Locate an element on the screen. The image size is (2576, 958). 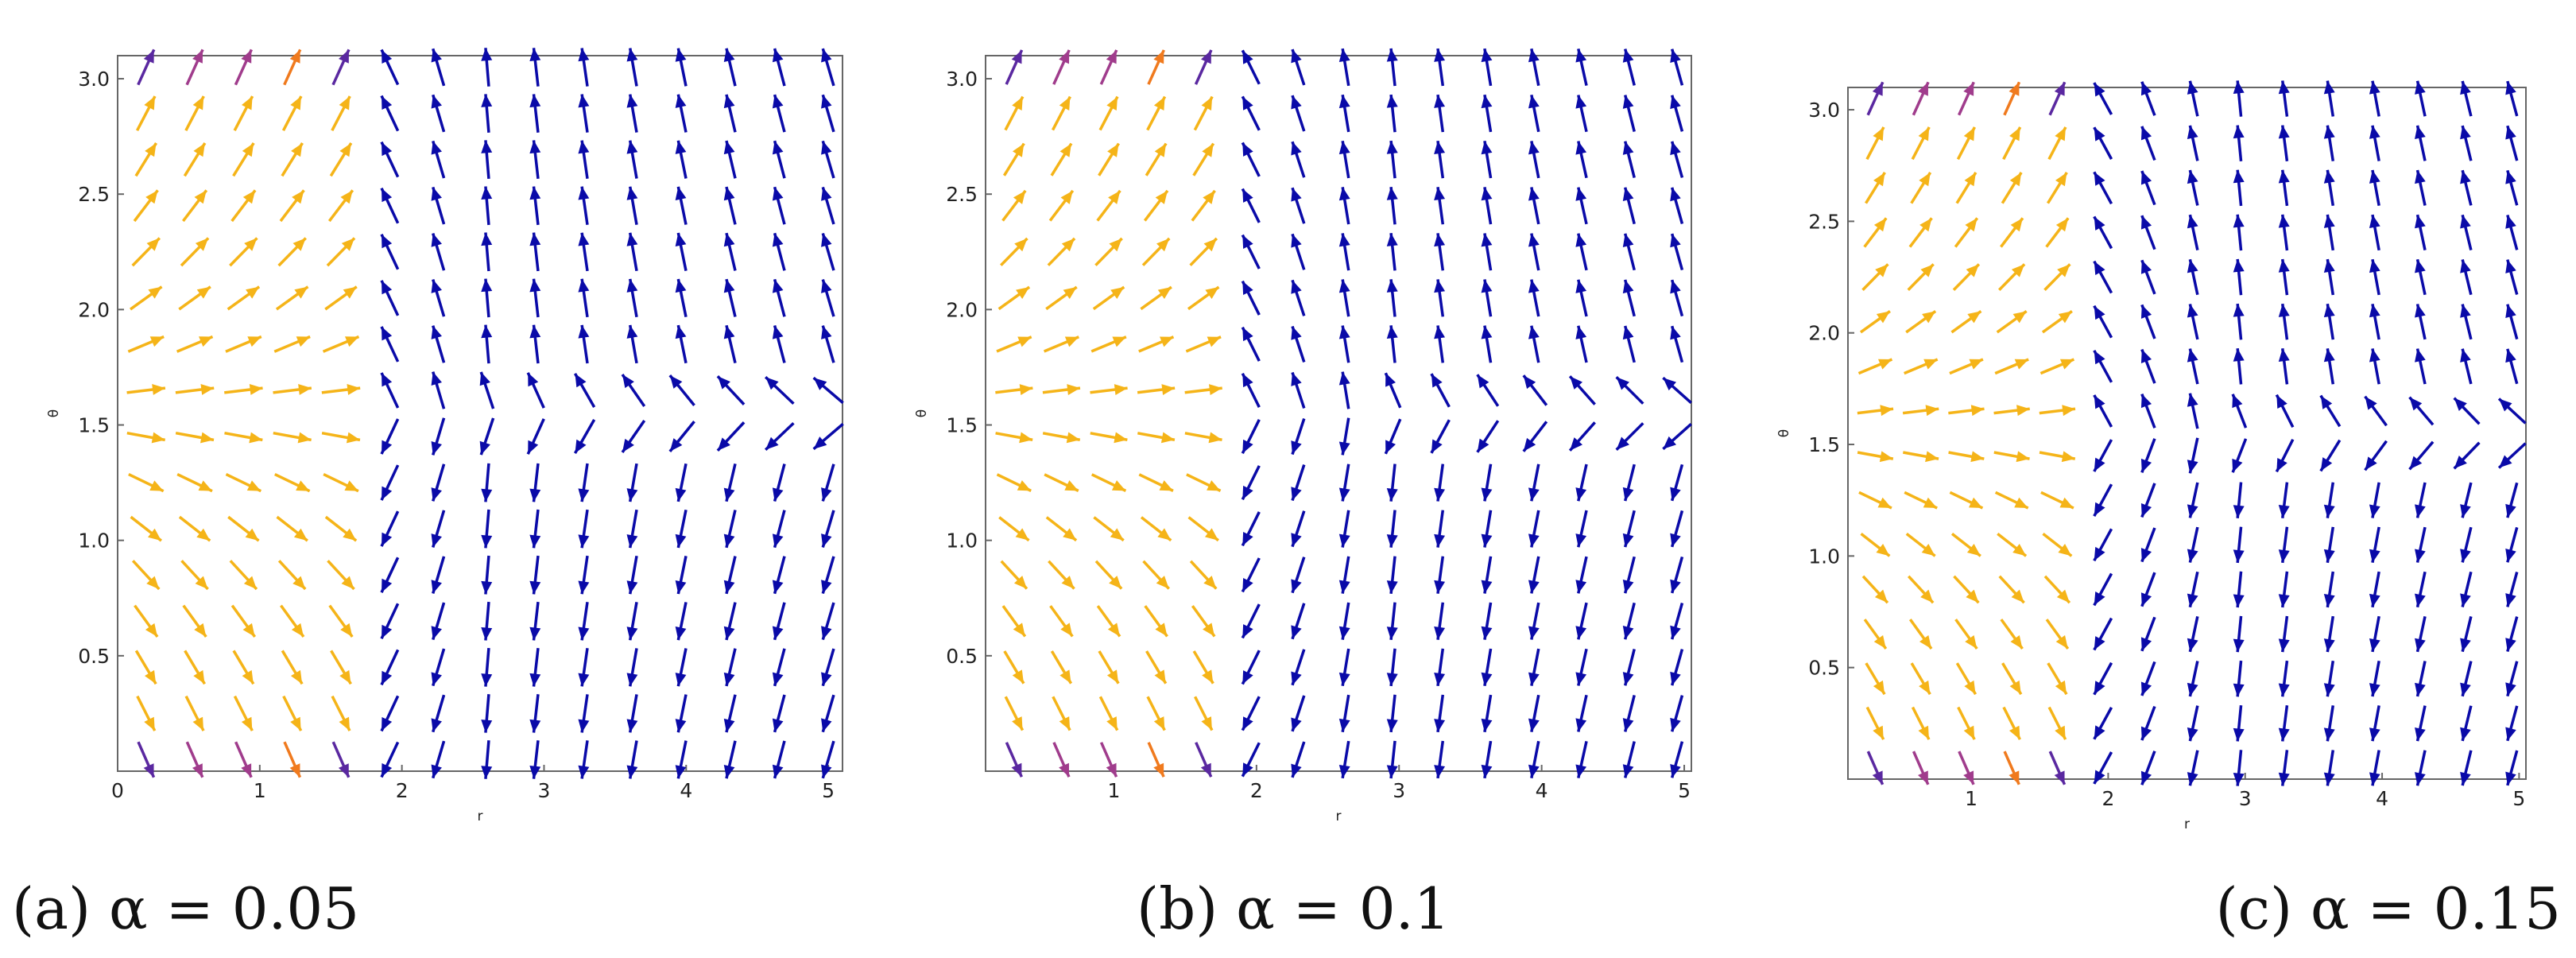
y-tick-label: 0.5 is located at coordinates (962, 656).